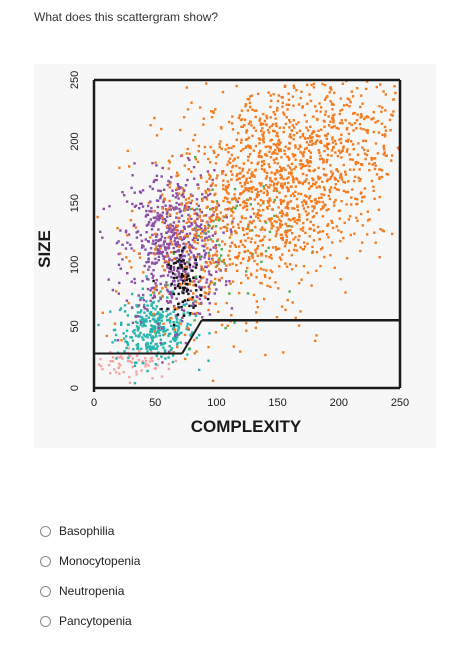 Image resolution: width=466 pixels, height=662 pixels. Describe the element at coordinates (100, 561) in the screenshot. I see `option-label: Monocytopenia` at that location.